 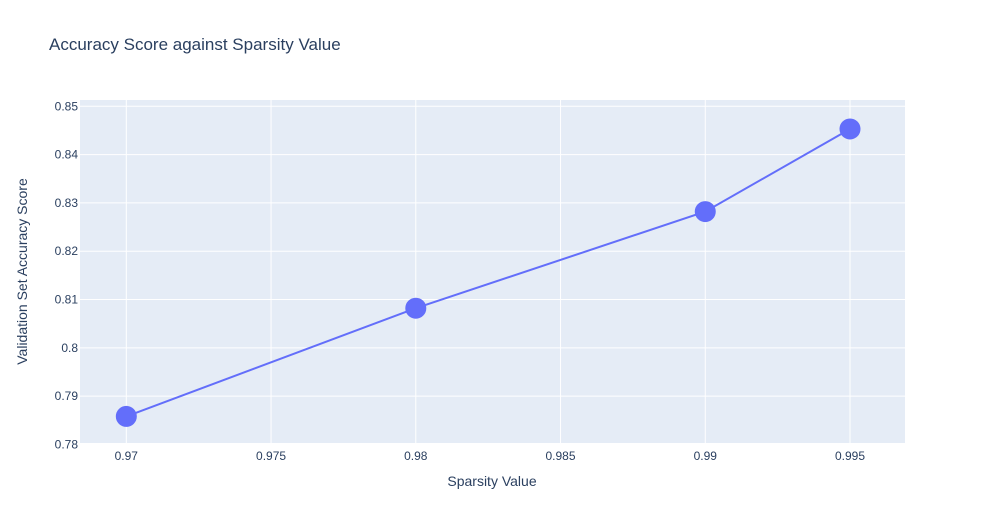 What do you see at coordinates (706, 456) in the screenshot?
I see `x-tick-label: 0.99` at bounding box center [706, 456].